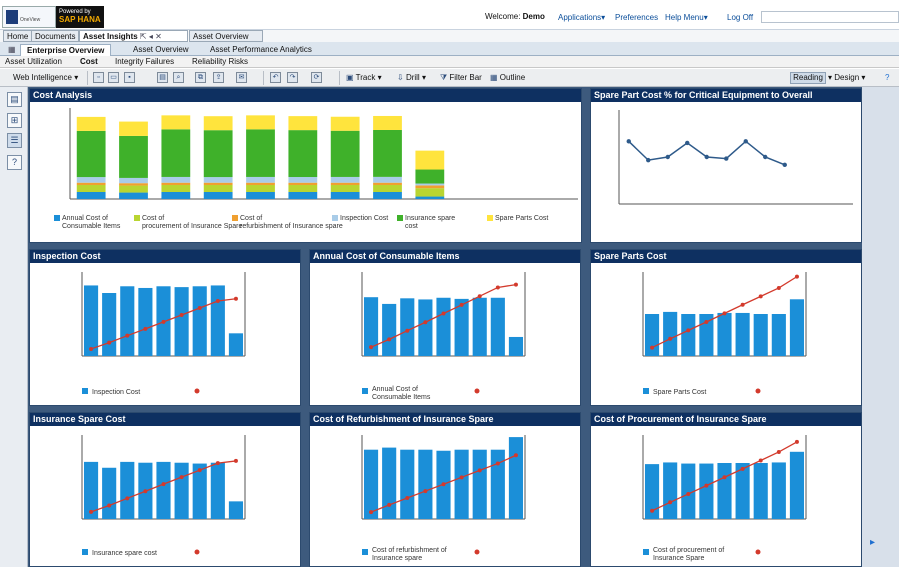 This screenshot has width=899, height=567. I want to click on design-mode-button: ▾ Design ▾, so click(846, 77).